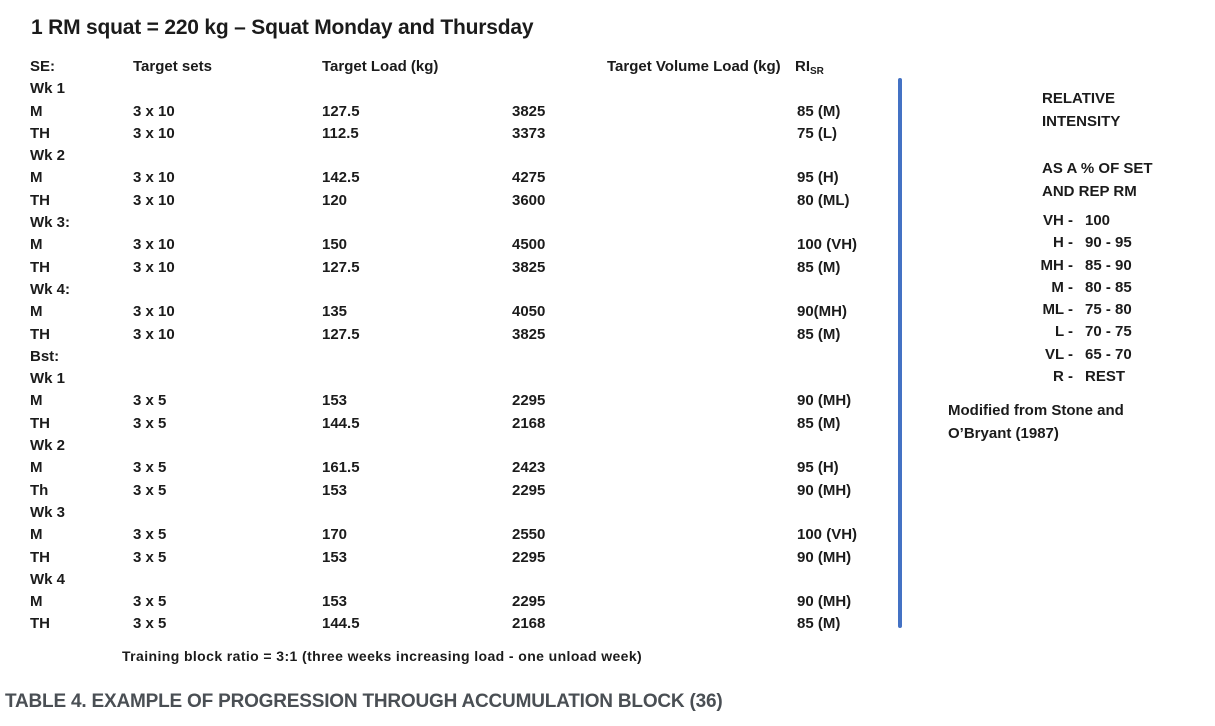 This screenshot has width=1215, height=726. What do you see at coordinates (827, 245) in the screenshot?
I see `cell-relative-intensity: 100 (VH)` at bounding box center [827, 245].